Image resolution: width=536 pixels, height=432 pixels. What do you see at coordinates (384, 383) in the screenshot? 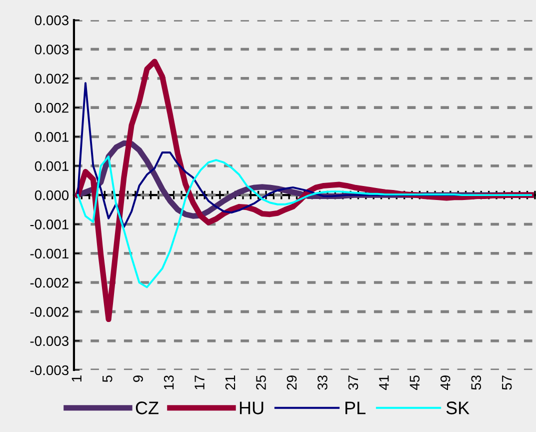
I see `x-tick-label: 41` at bounding box center [384, 383].